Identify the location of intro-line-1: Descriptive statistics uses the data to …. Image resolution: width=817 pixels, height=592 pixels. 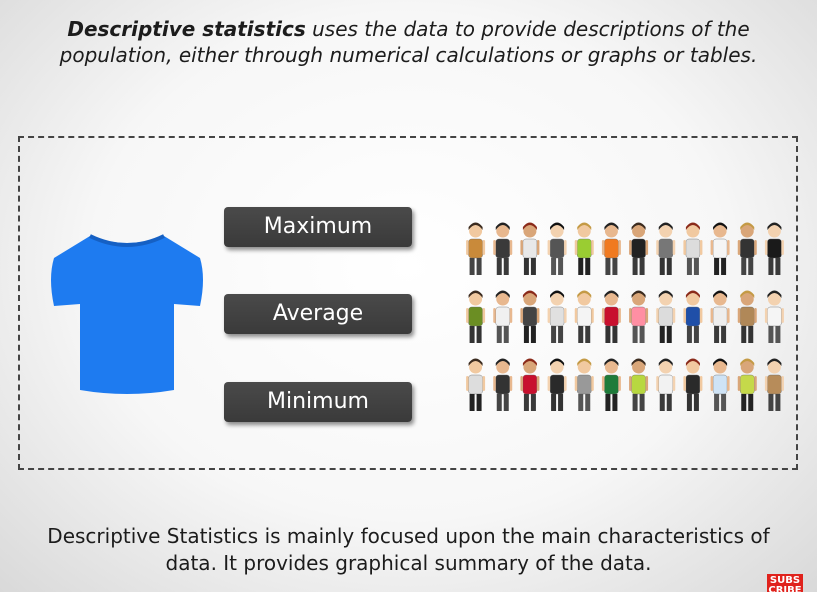
(408, 29).